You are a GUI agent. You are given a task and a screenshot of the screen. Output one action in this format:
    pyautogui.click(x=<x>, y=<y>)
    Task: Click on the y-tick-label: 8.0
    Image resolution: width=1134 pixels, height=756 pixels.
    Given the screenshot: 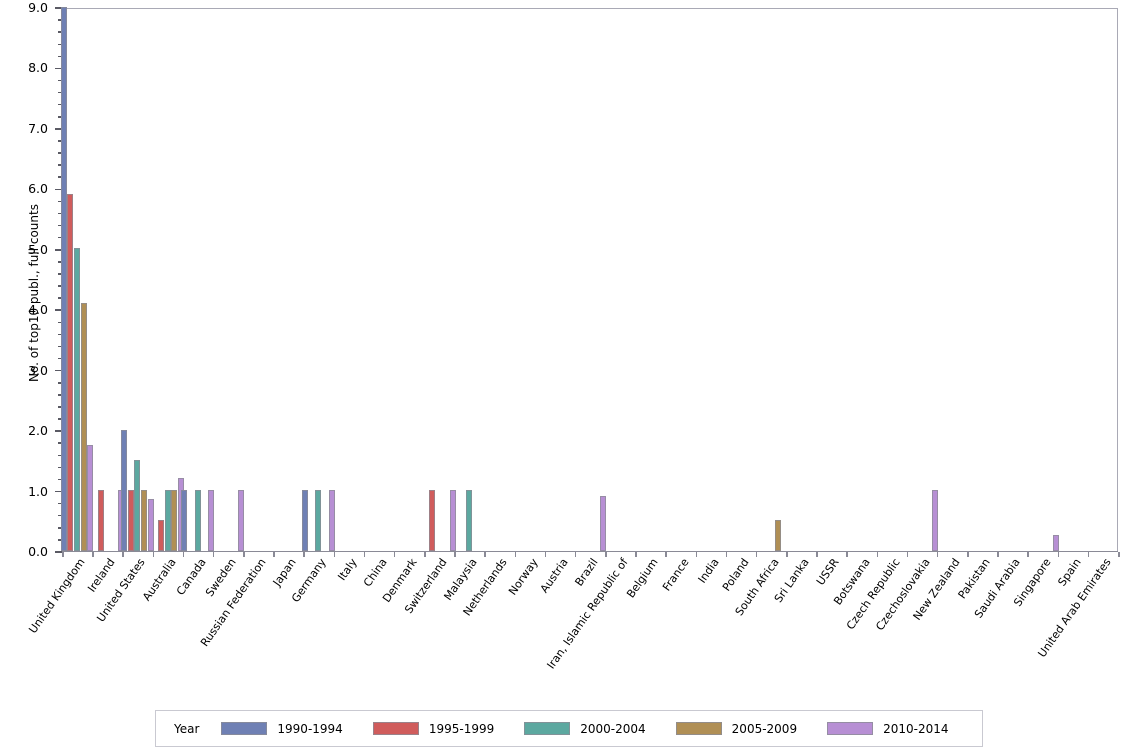 What is the action you would take?
    pyautogui.click(x=38, y=68)
    